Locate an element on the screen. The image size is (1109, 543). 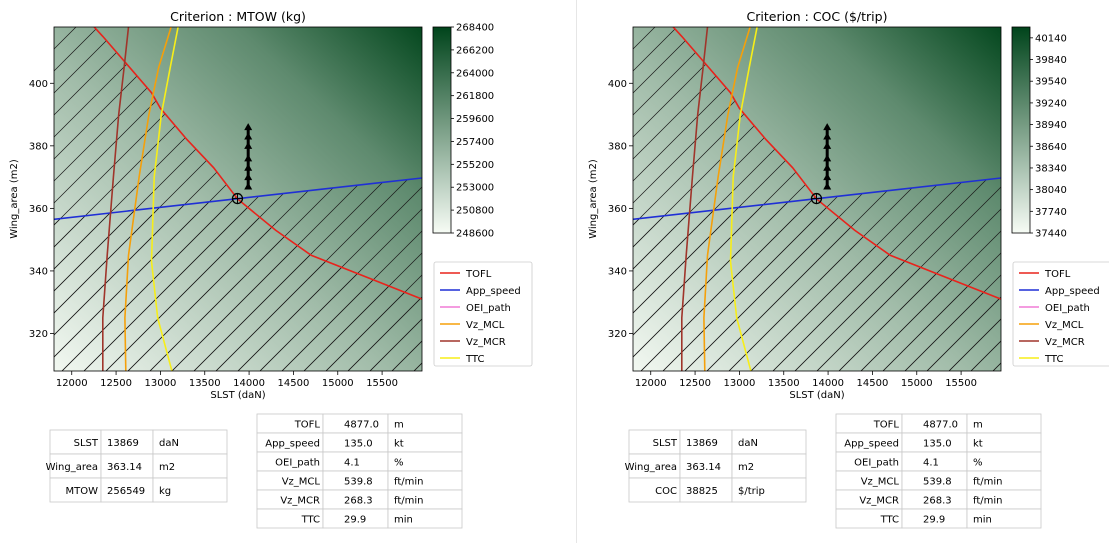
colorbar-tick-label: 39840 is located at coordinates (1051, 60).